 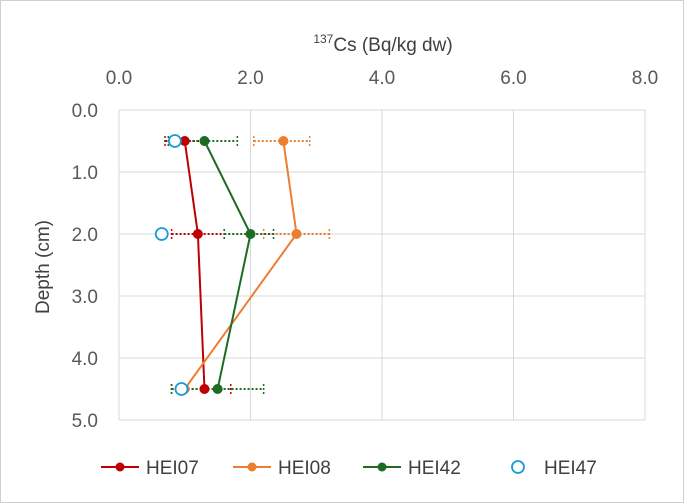 I want to click on legend-label-hei42: HEI42, so click(x=434, y=468).